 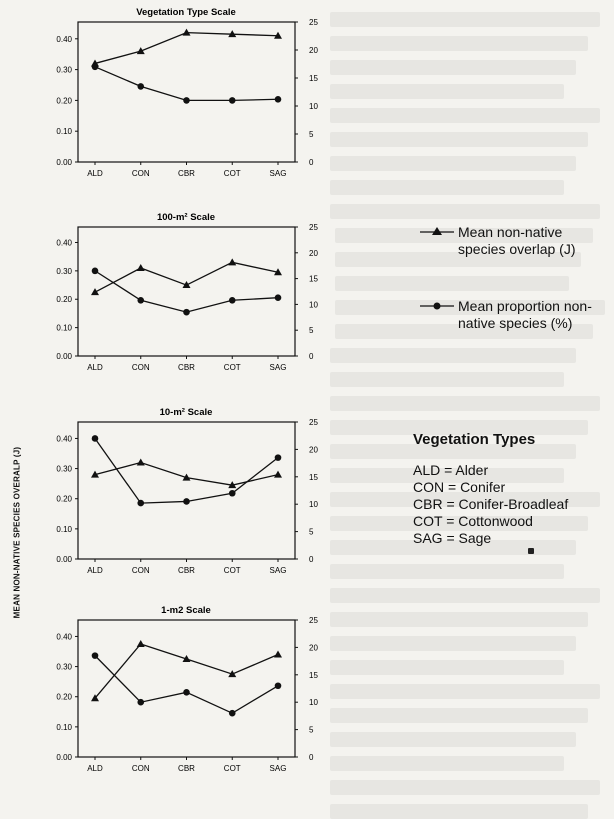 I want to click on legend-label-overlap-1: Mean non-native, so click(x=510, y=232).